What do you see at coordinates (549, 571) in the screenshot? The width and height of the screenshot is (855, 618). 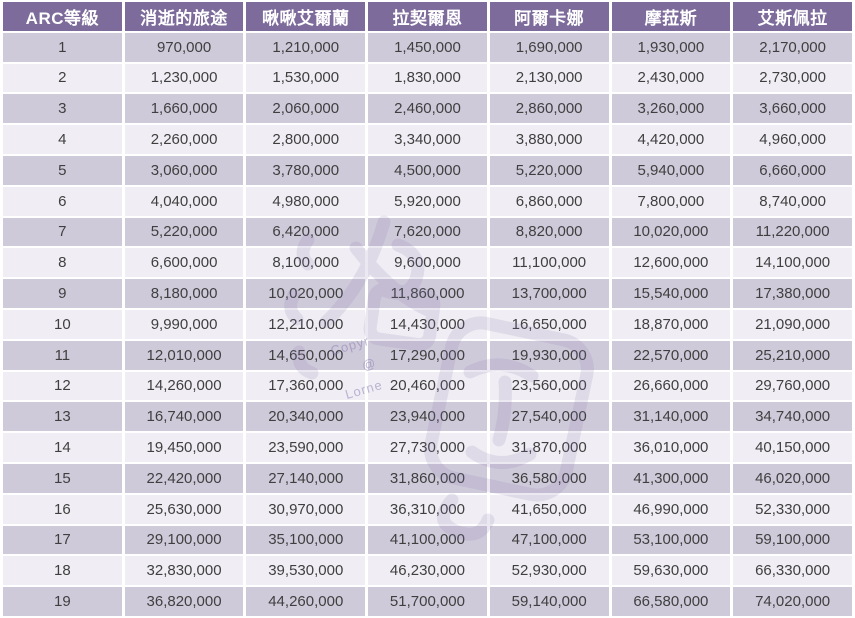 I see `exp-value-cell: 52,930,000` at bounding box center [549, 571].